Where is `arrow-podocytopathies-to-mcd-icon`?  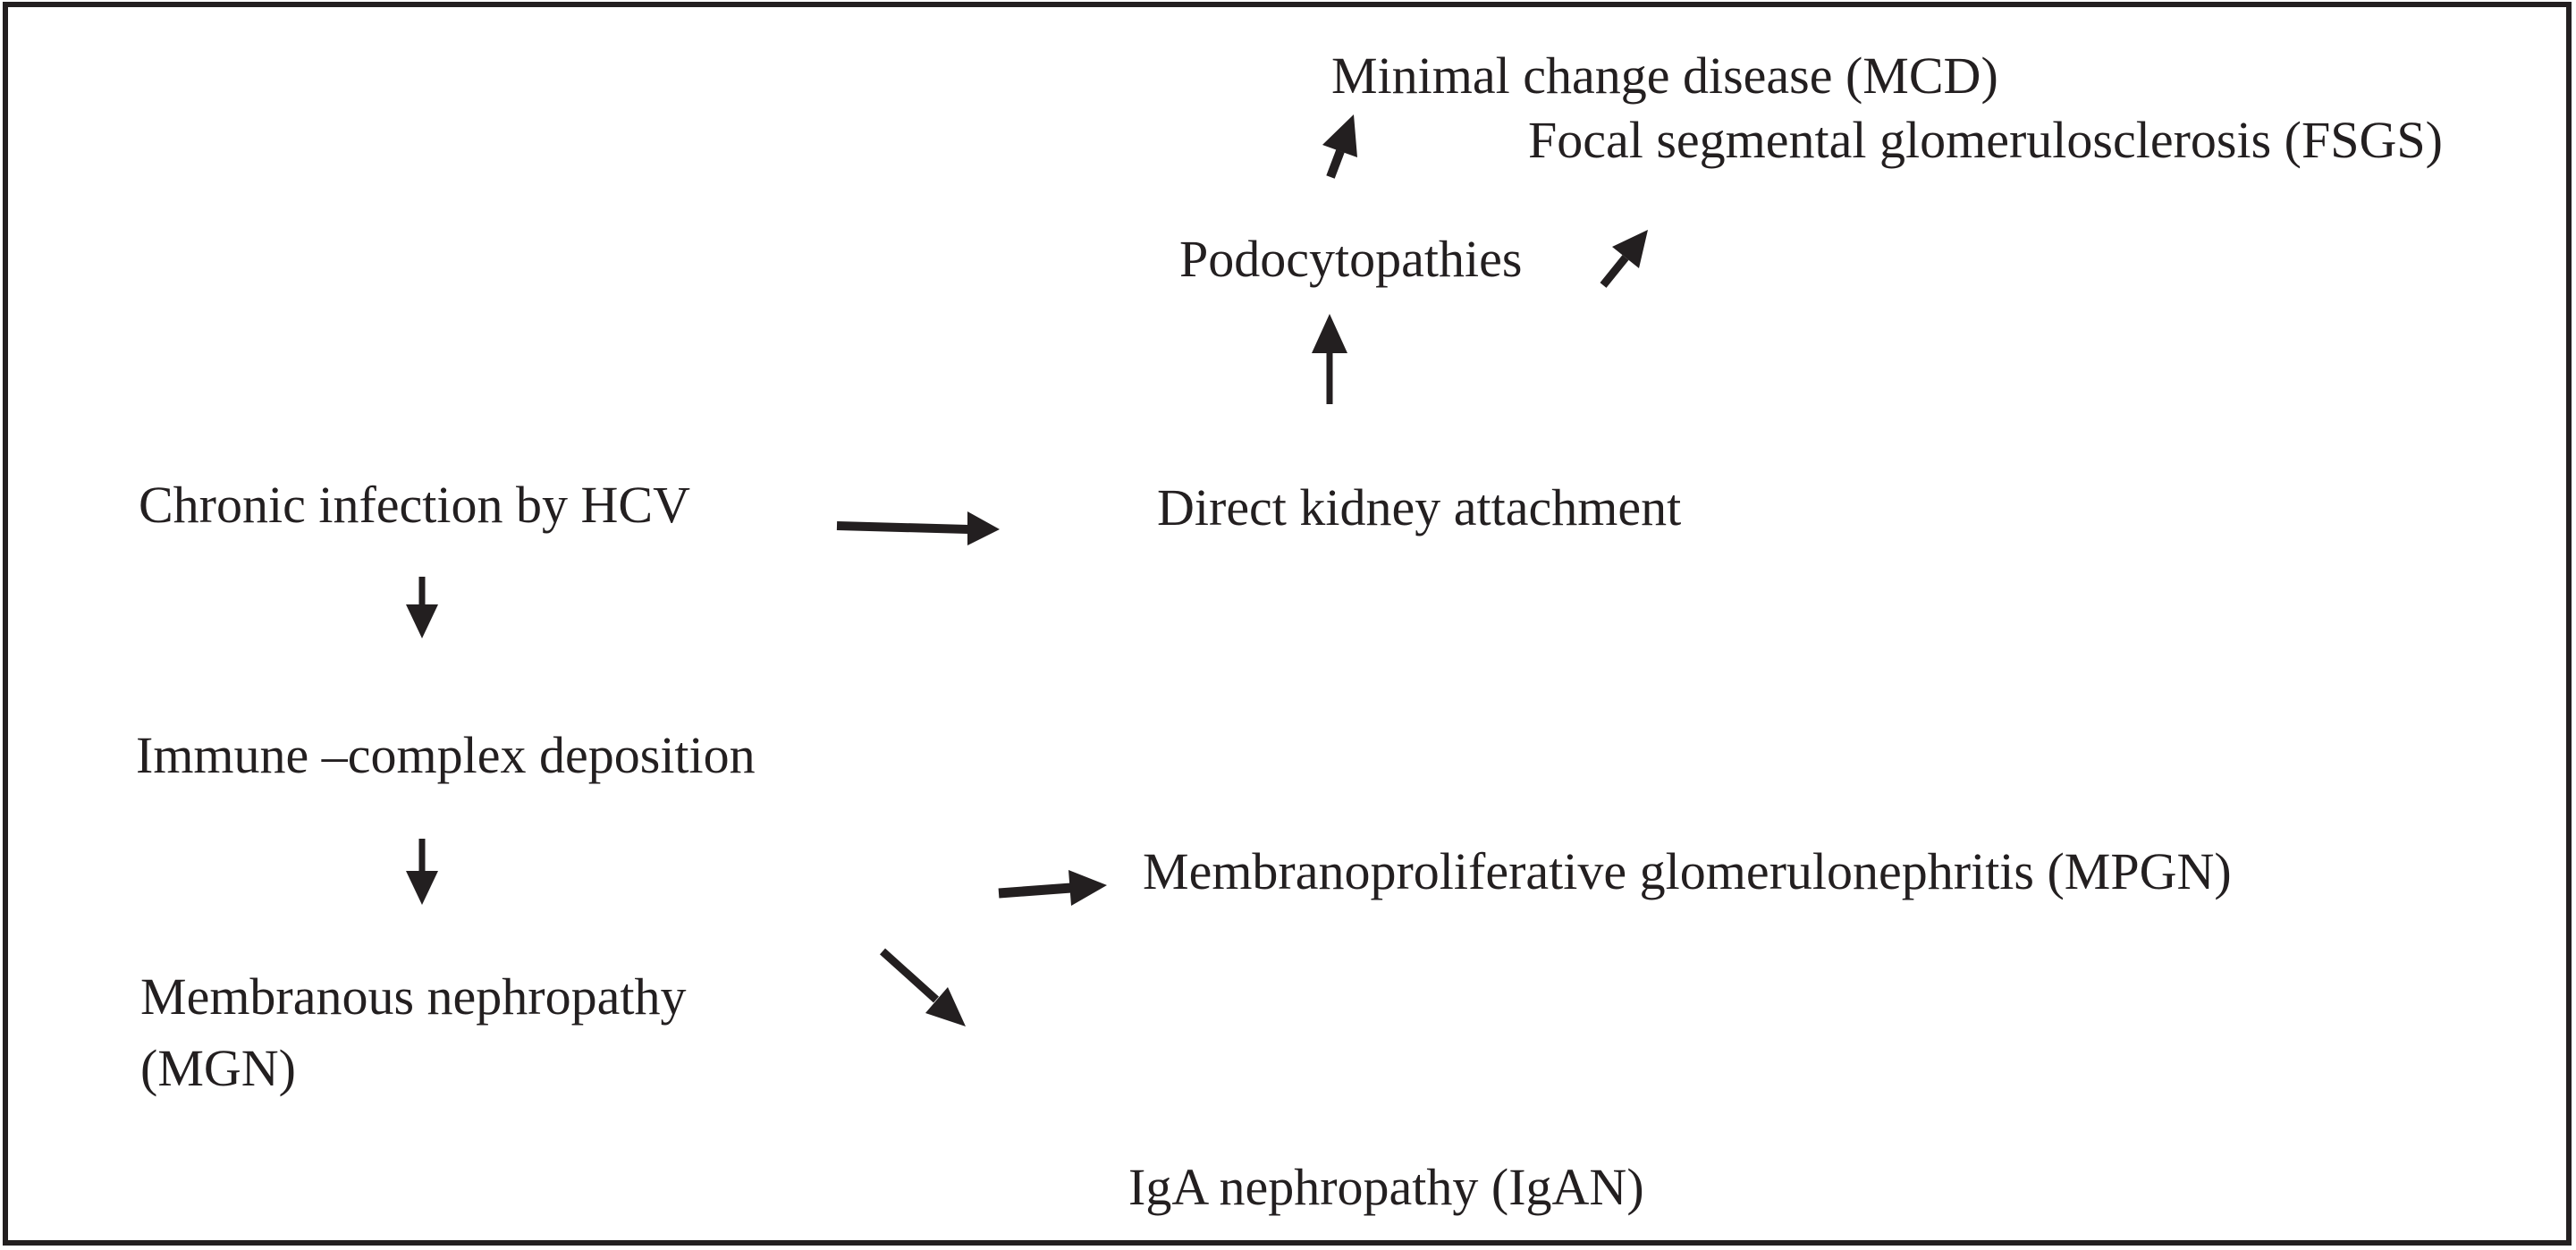
arrow-podocytopathies-to-mcd-icon is located at coordinates (1339, 147).